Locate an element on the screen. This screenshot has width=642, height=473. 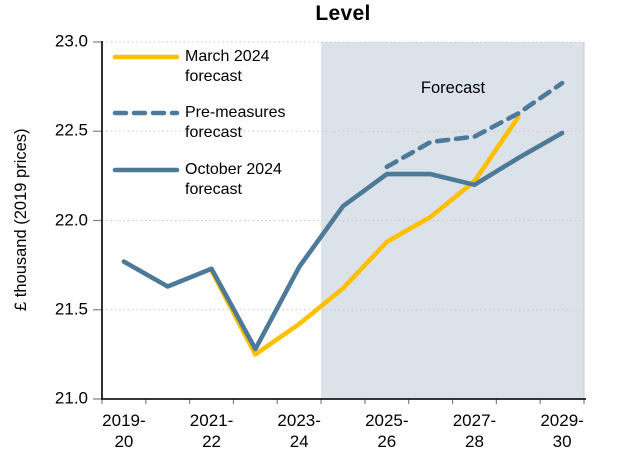
legend-item-pre-measures: Pre-measures forecast is located at coordinates (211, 123).